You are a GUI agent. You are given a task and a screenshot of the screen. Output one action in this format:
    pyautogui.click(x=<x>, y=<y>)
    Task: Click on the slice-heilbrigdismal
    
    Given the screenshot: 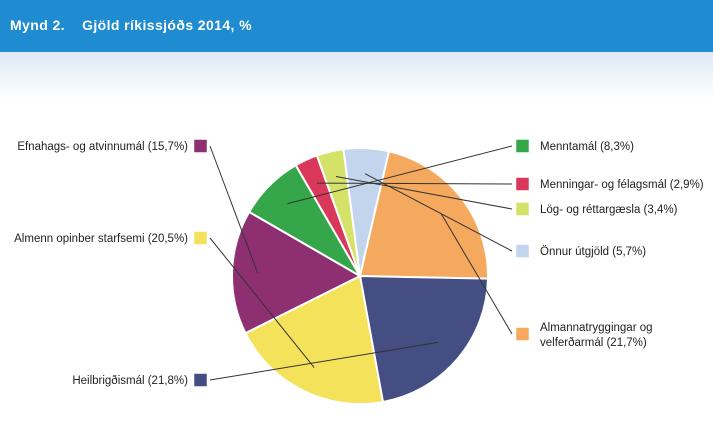 What is the action you would take?
    pyautogui.click(x=423, y=339)
    